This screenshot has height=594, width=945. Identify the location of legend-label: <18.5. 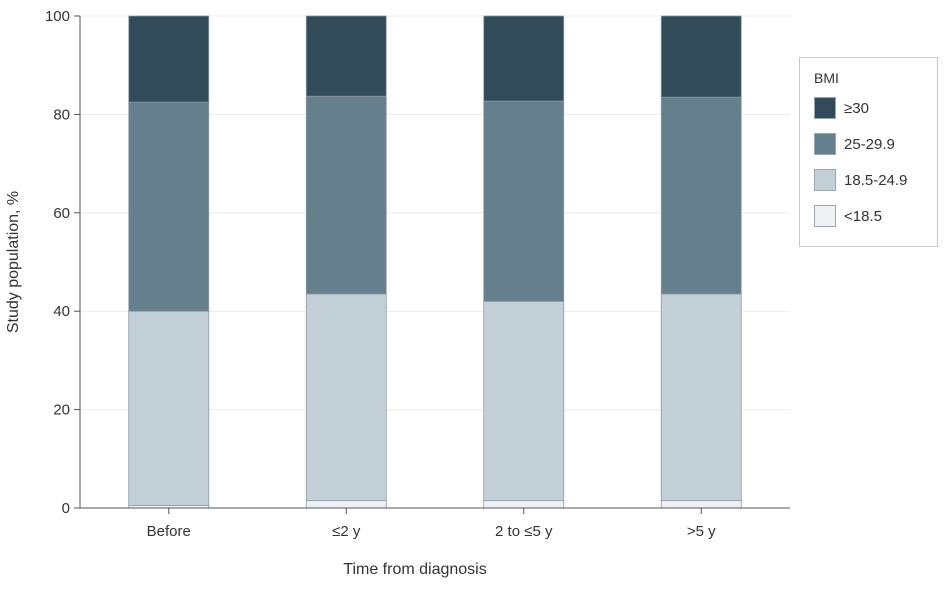
(863, 216).